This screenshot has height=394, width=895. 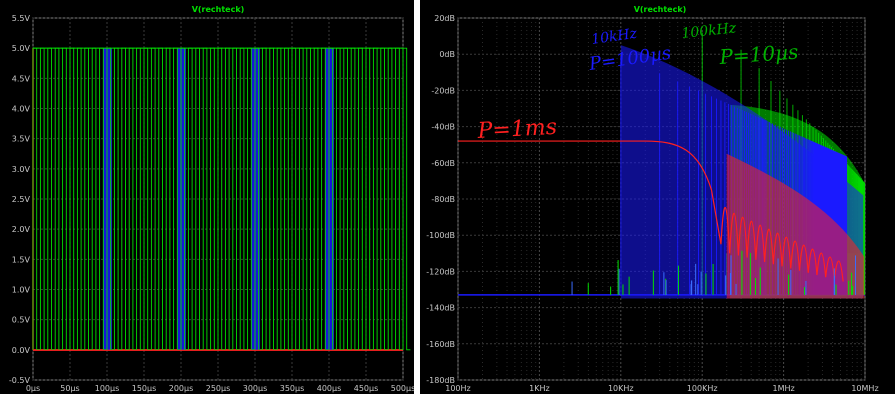 What do you see at coordinates (21, 229) in the screenshot?
I see `time-y-tick-label: 2.0V` at bounding box center [21, 229].